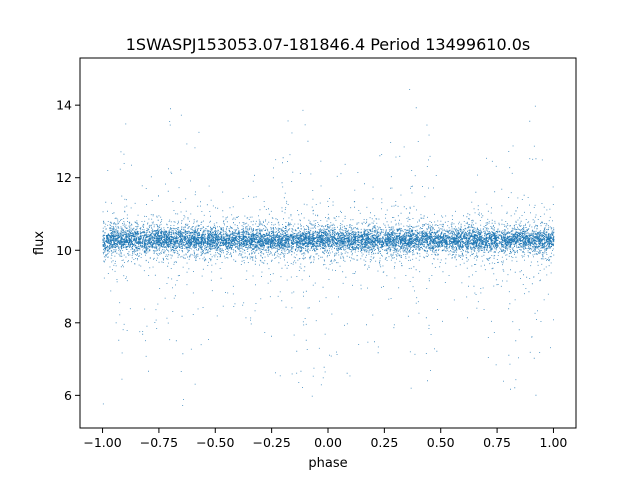 The width and height of the screenshot is (640, 480). Describe the element at coordinates (328, 239) in the screenshot. I see `scatter-core-points` at that location.